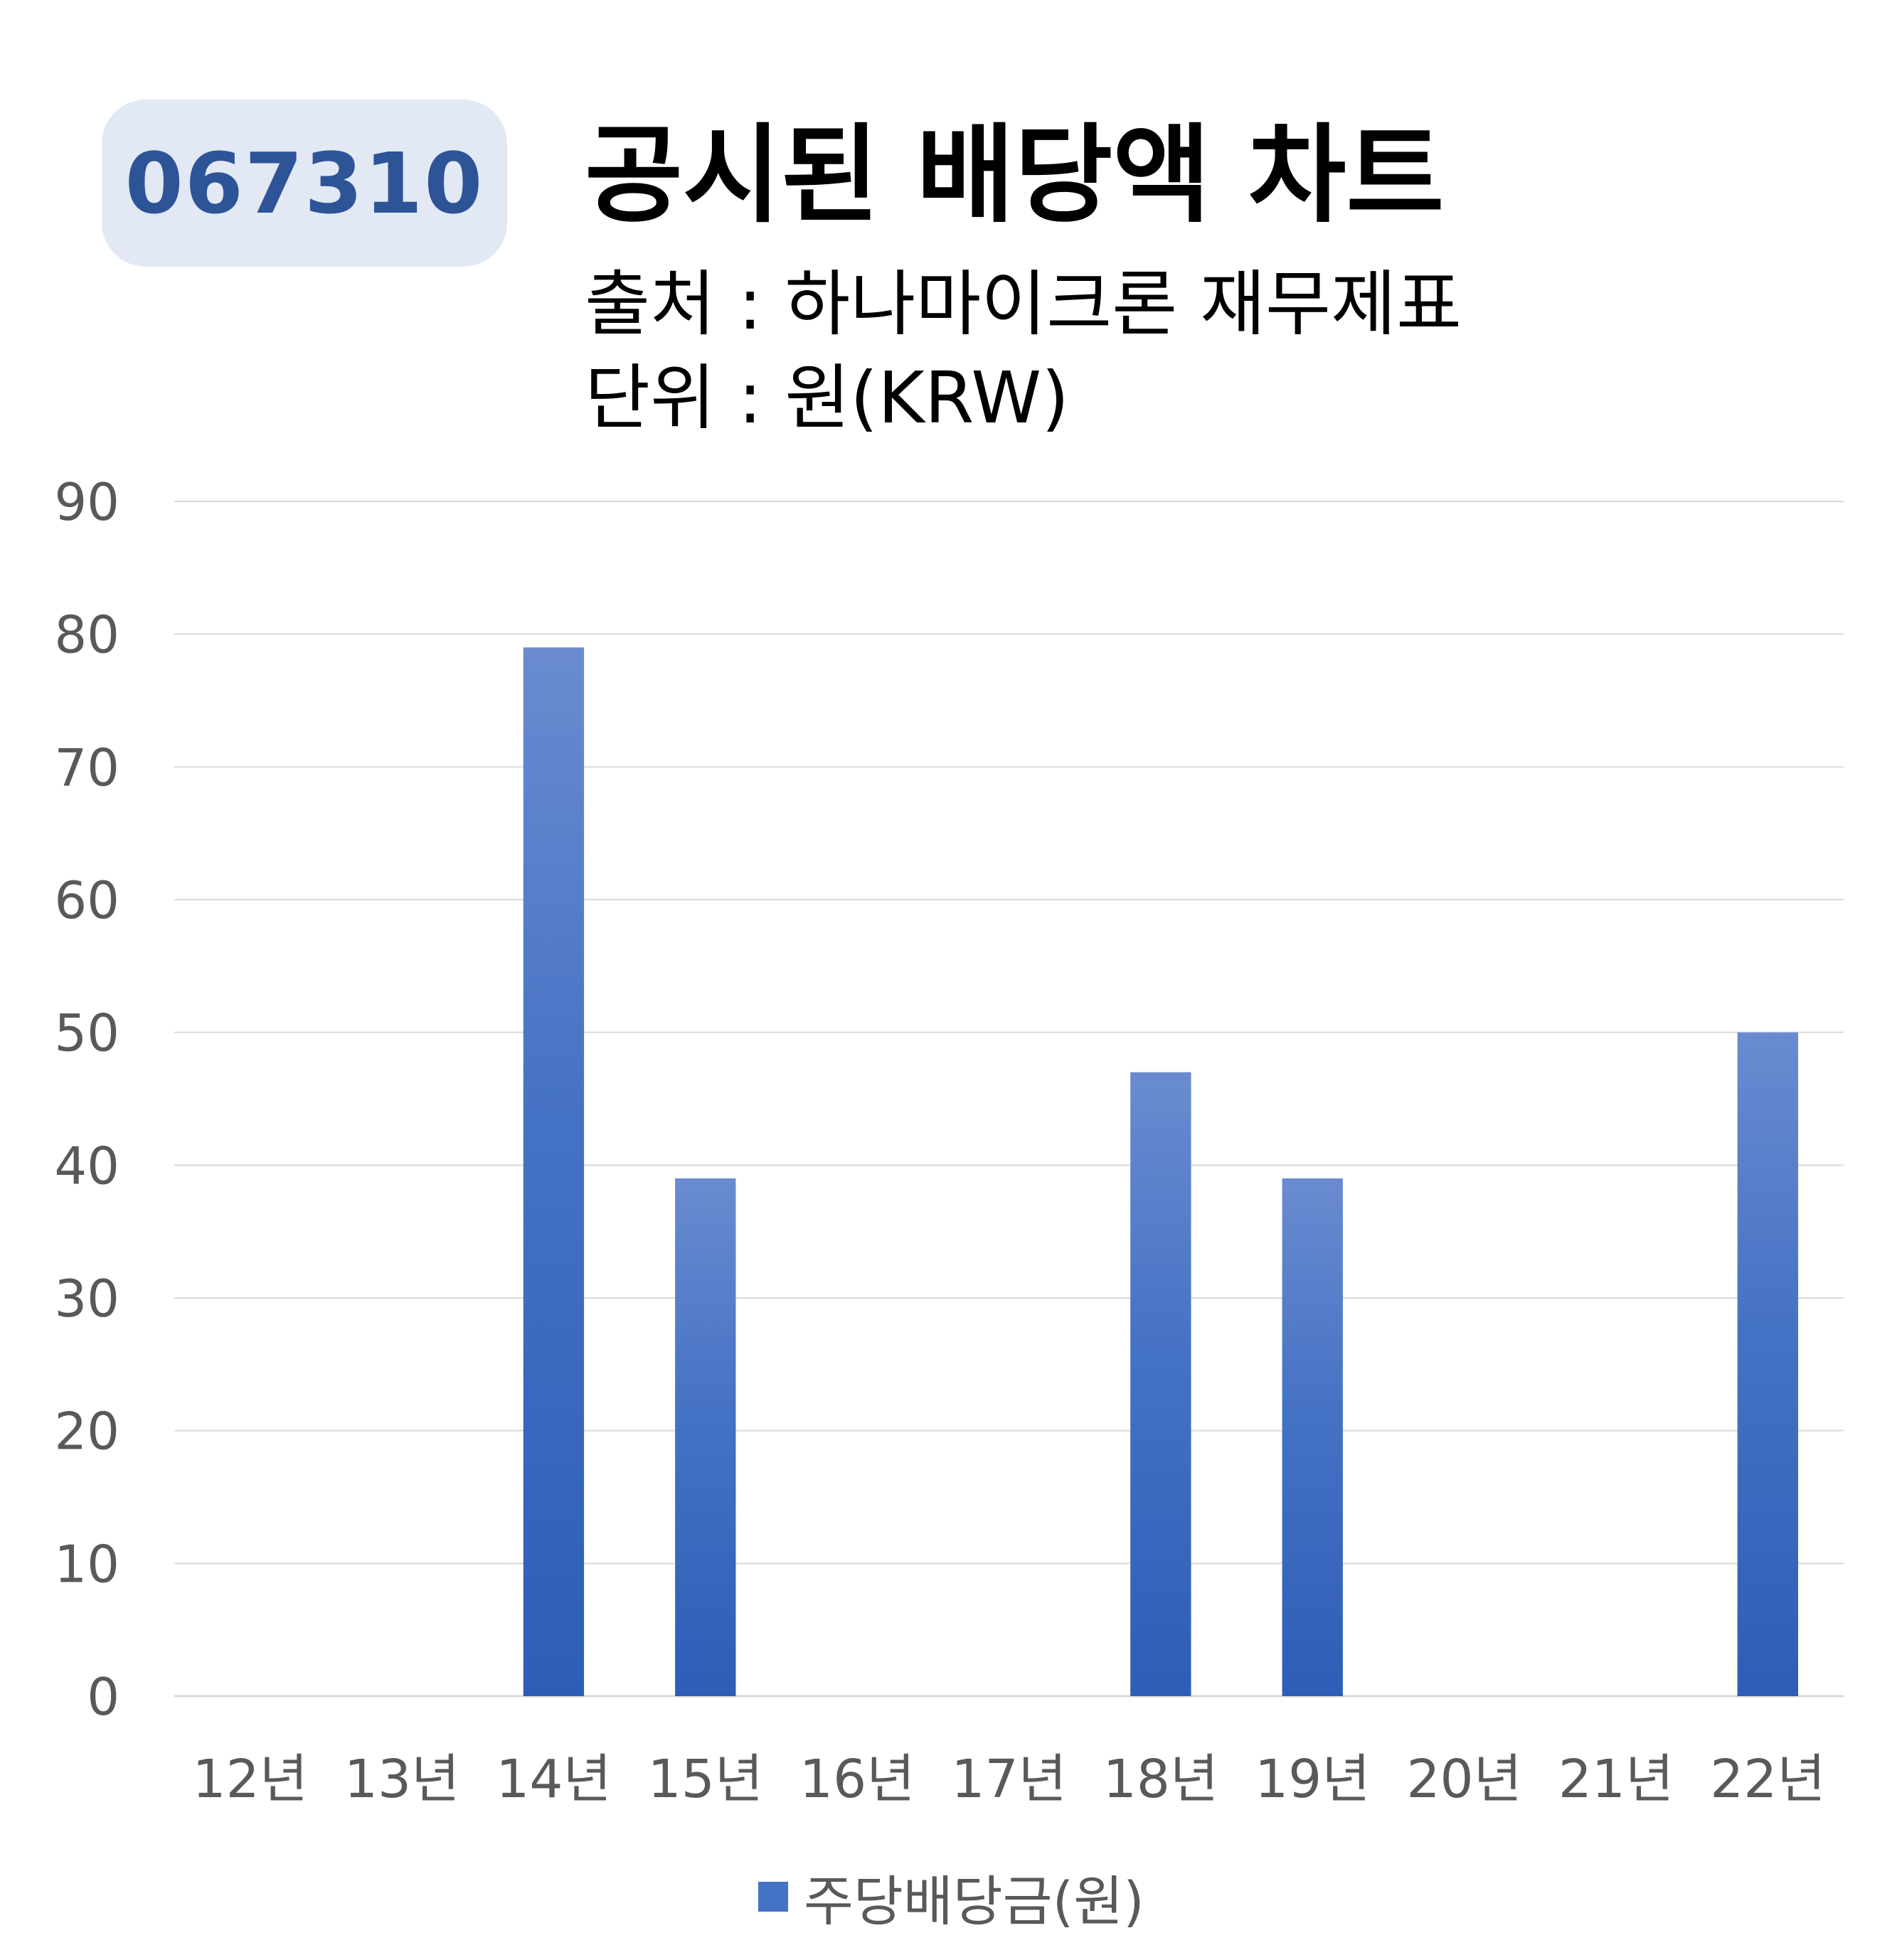 This screenshot has height=1960, width=1897. I want to click on y-tick-label: 70, so click(87, 767).